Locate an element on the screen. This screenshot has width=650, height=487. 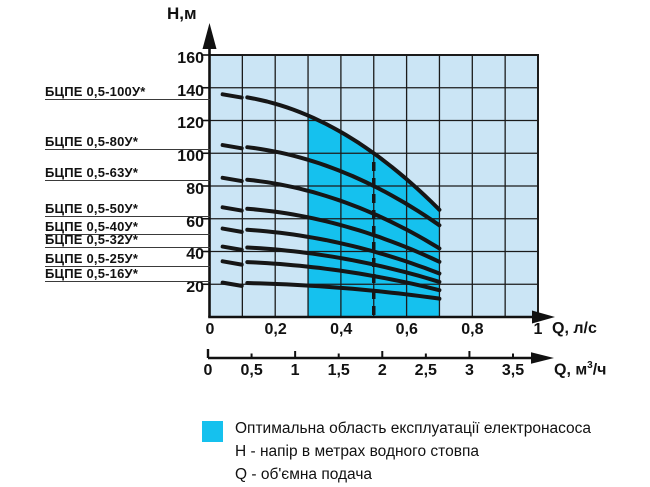
secondary-axis-arrow-icon is located at coordinates (542, 358).